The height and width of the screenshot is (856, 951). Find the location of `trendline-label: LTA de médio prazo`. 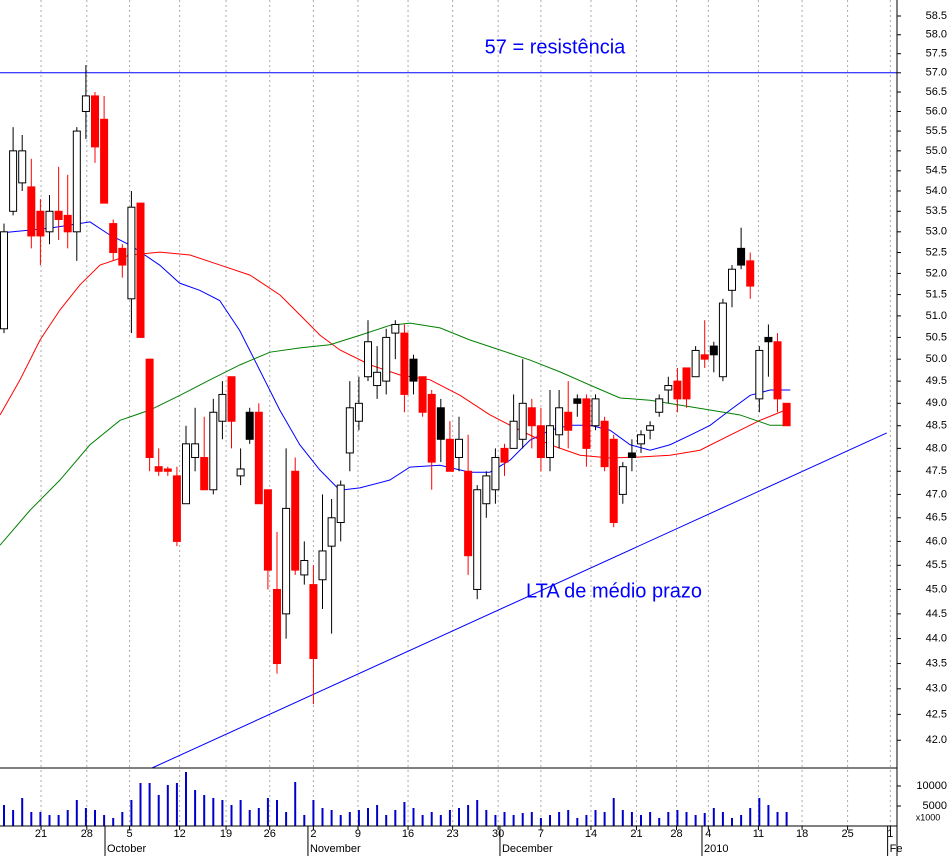

trendline-label: LTA de médio prazo is located at coordinates (614, 591).